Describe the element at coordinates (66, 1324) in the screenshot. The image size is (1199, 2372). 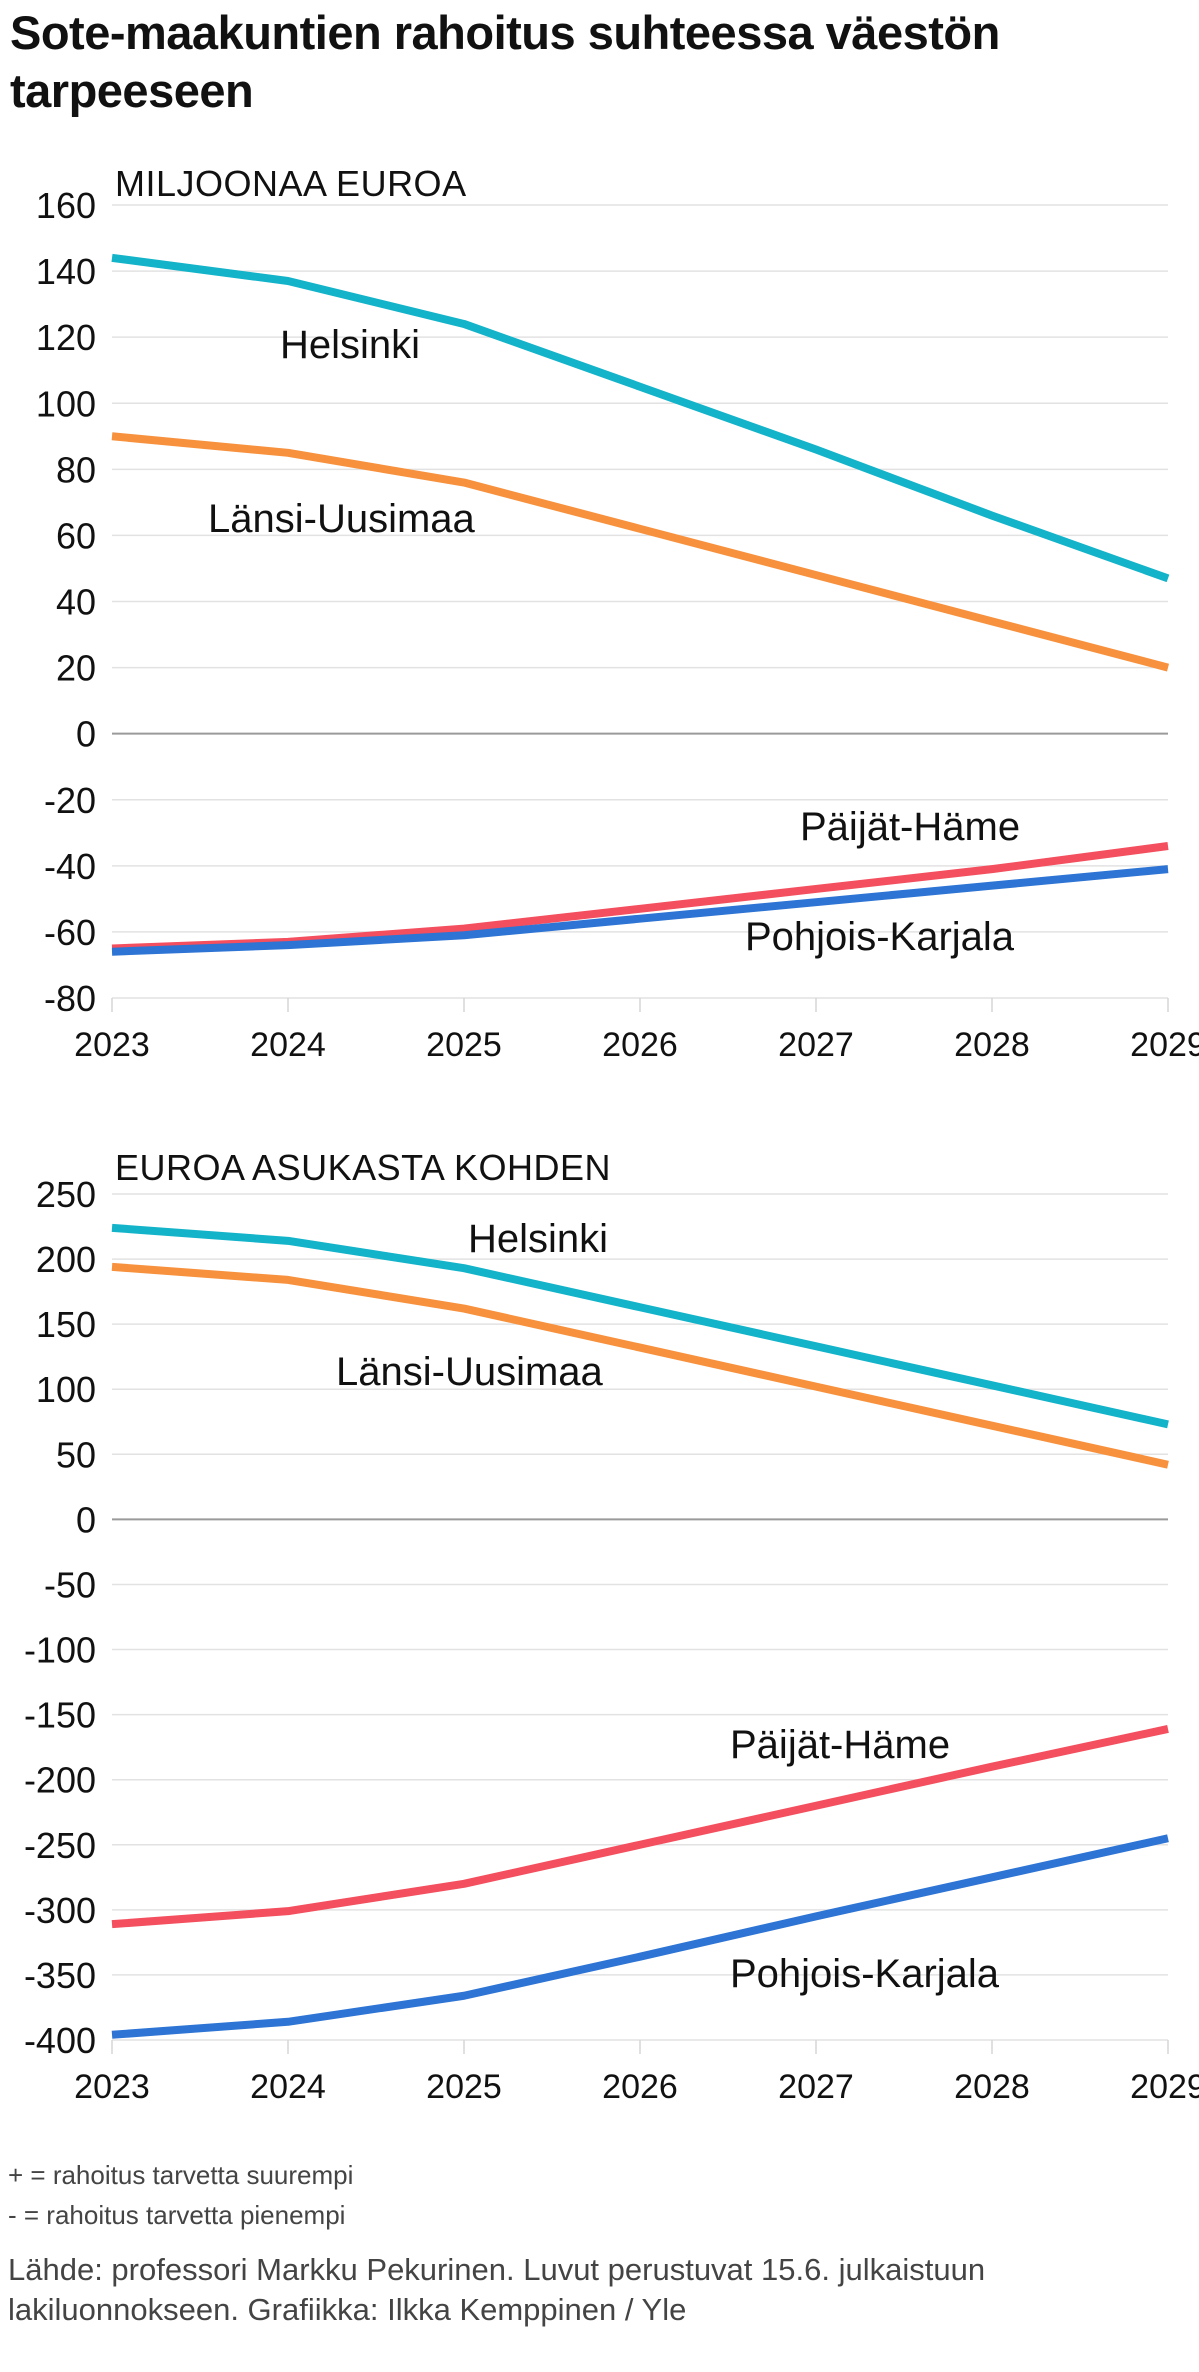
I see `y-tick-label: 150` at that location.